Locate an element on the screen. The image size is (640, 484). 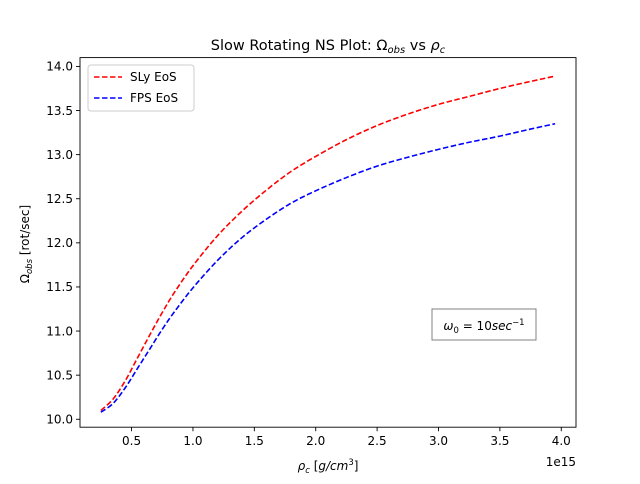
y-tick-label: 10.0 is located at coordinates (59, 420).